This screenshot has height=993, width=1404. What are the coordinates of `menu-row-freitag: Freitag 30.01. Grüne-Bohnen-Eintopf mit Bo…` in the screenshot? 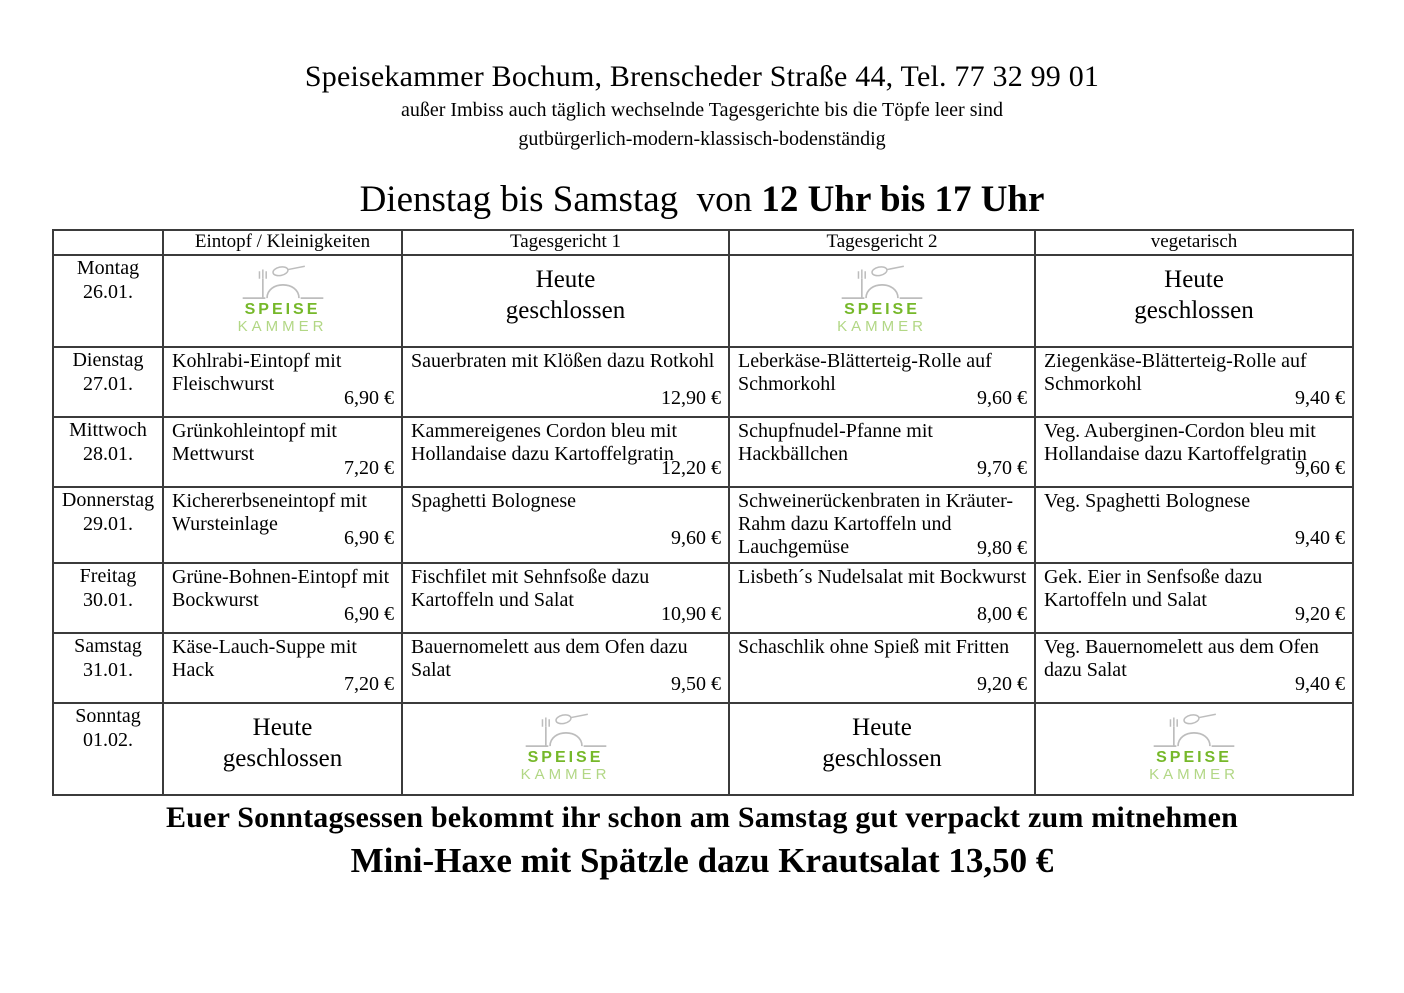 It's located at (703, 598).